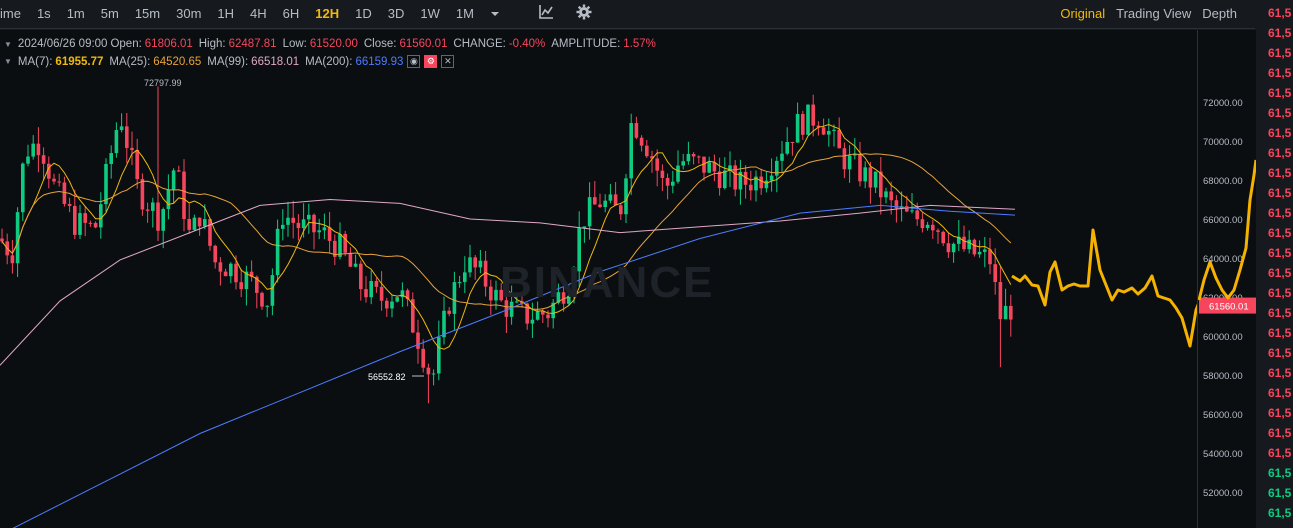 Image resolution: width=1293 pixels, height=528 pixels. What do you see at coordinates (546, 13) in the screenshot?
I see `indicator-chart-icon` at bounding box center [546, 13].